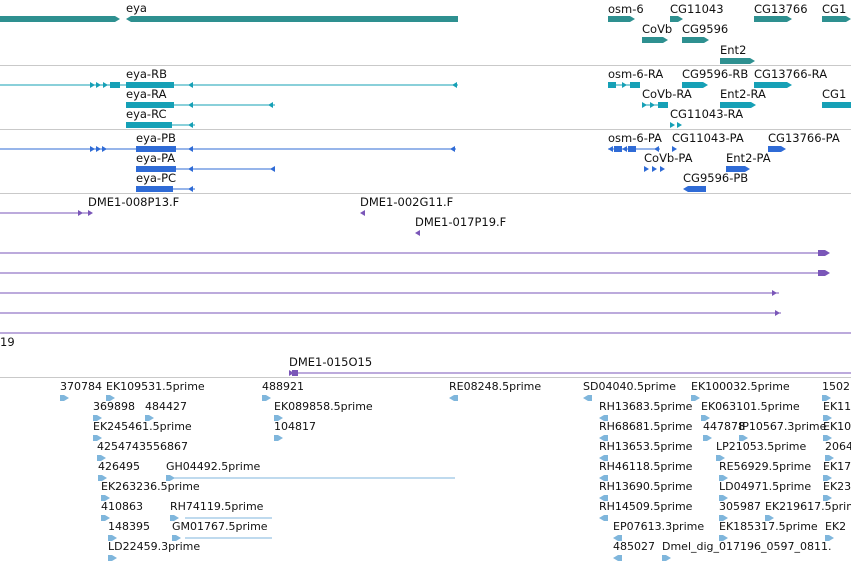 The height and width of the screenshot is (562, 851). Describe the element at coordinates (646, 406) in the screenshot. I see `est-feature-label: RH13683.5prime` at that location.